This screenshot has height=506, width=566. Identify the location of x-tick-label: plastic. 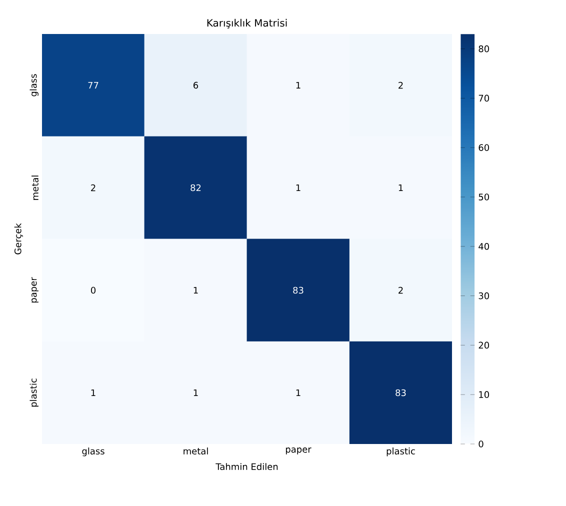
(400, 452).